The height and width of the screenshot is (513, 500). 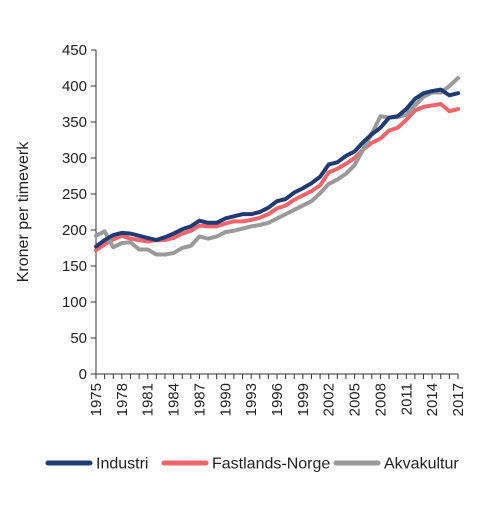 I want to click on x-tick-label: 1981, so click(x=148, y=399).